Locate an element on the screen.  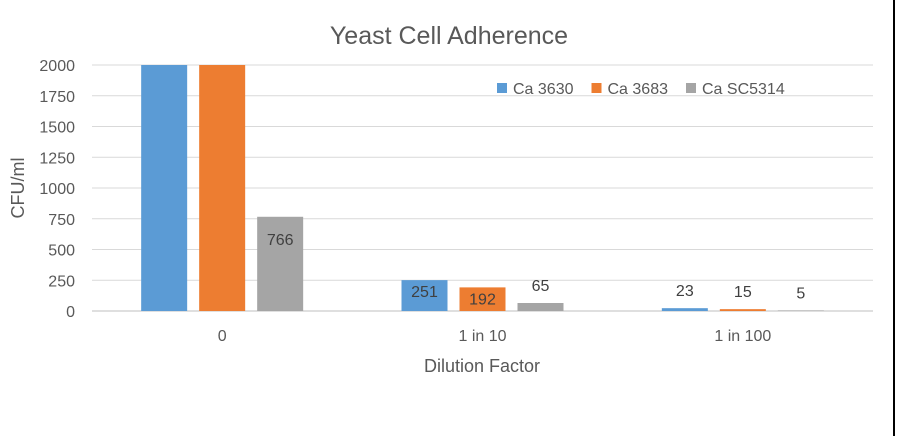
y-axis-ticks: 0 250 500 750 1000 1250 1500 1750 2000 is located at coordinates (57, 189).